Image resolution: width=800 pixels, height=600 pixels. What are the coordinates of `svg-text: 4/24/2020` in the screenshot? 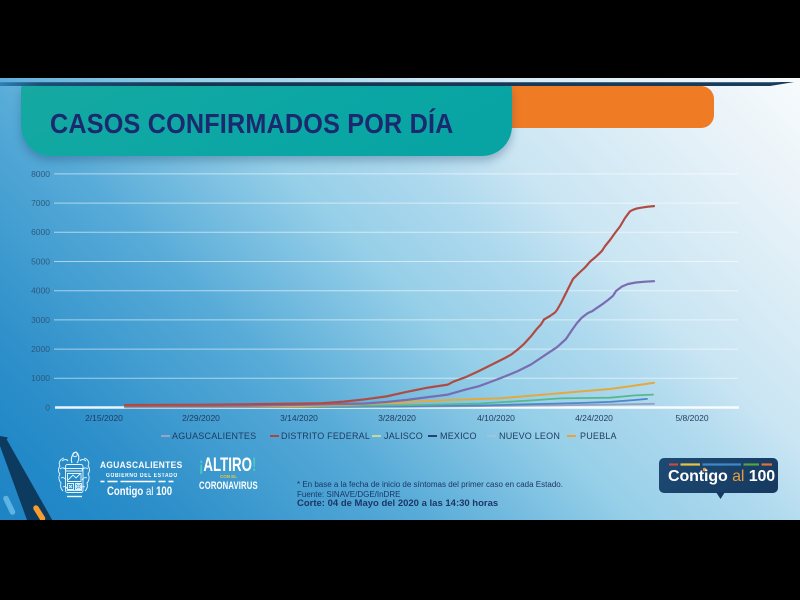 It's located at (594, 418).